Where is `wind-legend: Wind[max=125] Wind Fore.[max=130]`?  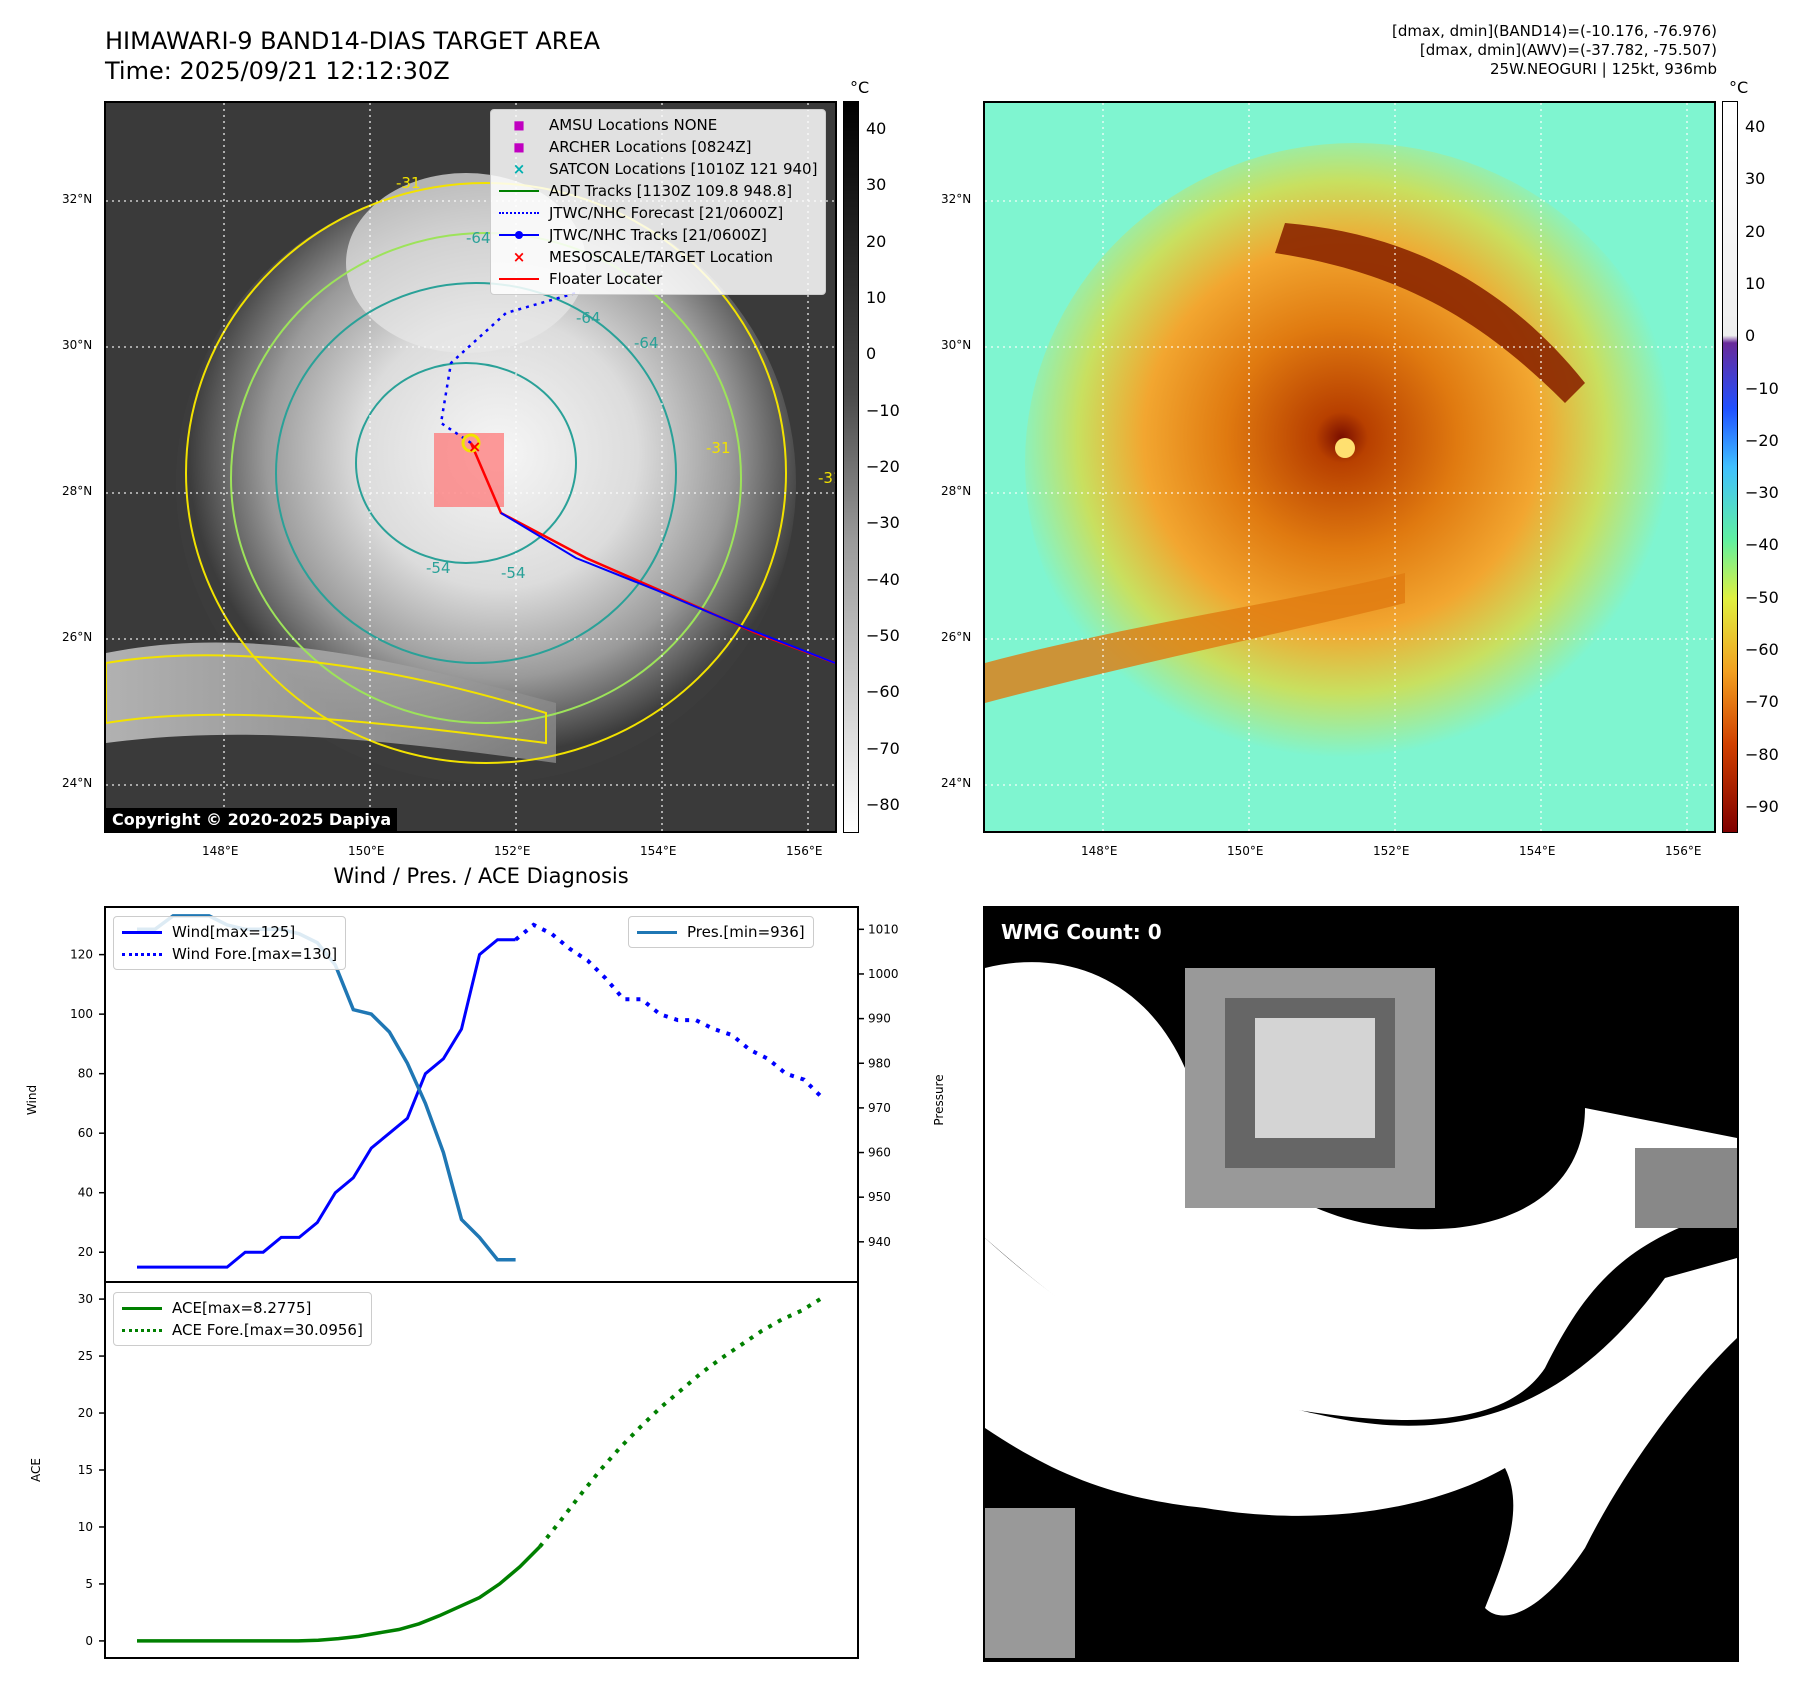 wind-legend: Wind[max=125] Wind Fore.[max=130] is located at coordinates (230, 943).